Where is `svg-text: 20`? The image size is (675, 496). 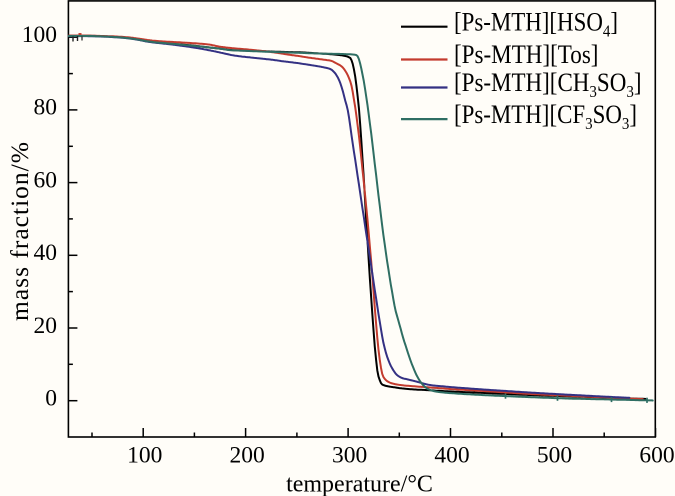
svg-text: 20 is located at coordinates (46, 326).